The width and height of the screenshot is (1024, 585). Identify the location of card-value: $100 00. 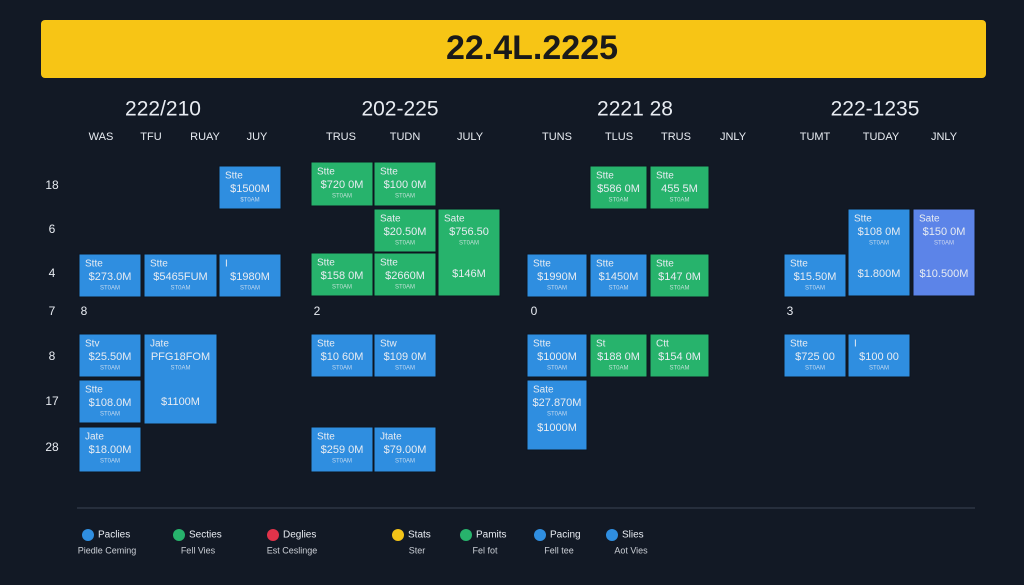
(879, 357).